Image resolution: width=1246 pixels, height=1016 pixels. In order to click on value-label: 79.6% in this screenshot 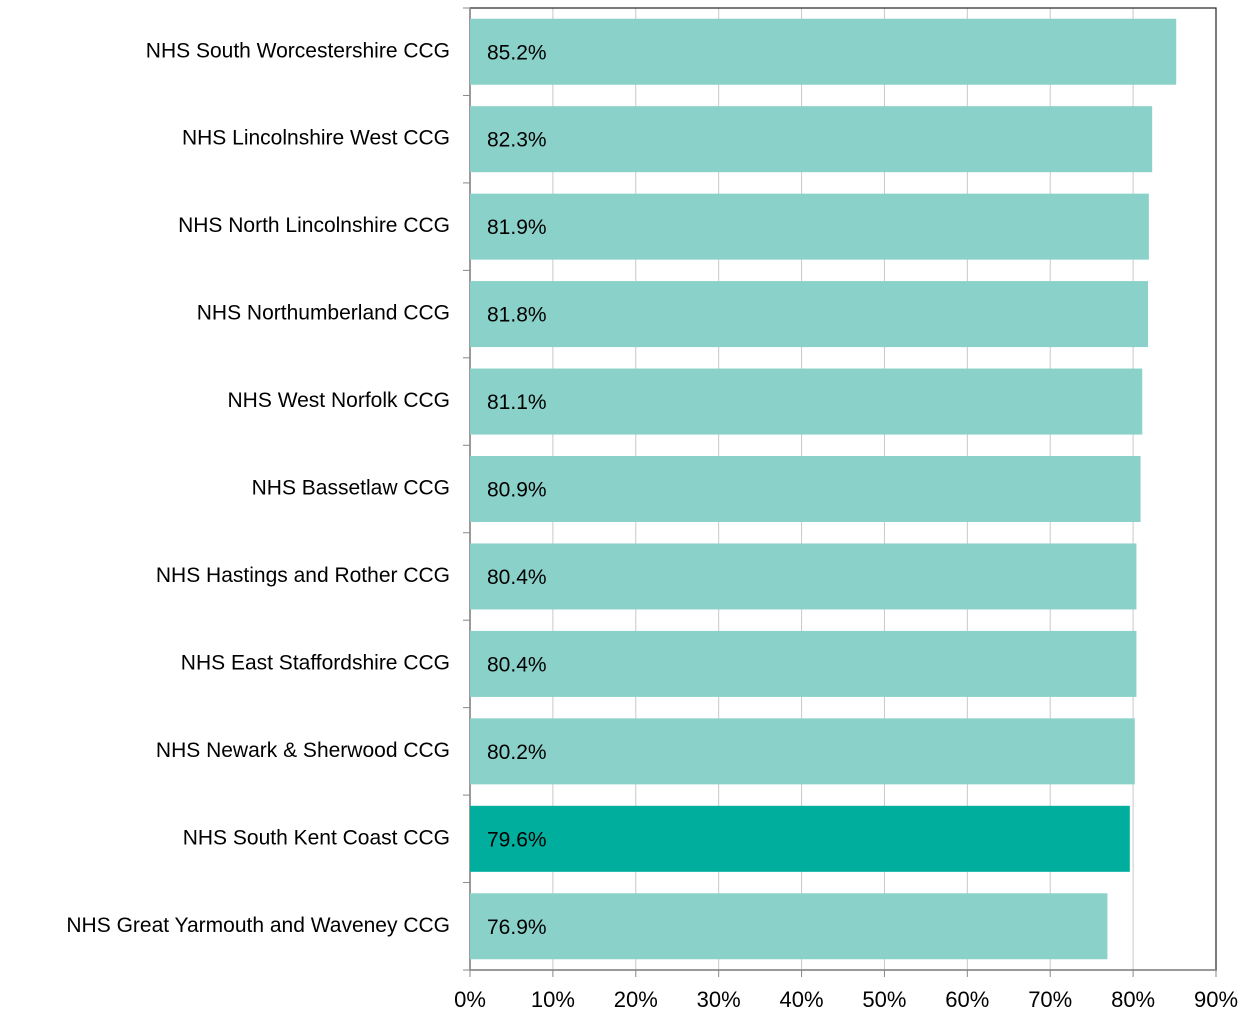, I will do `click(517, 839)`.